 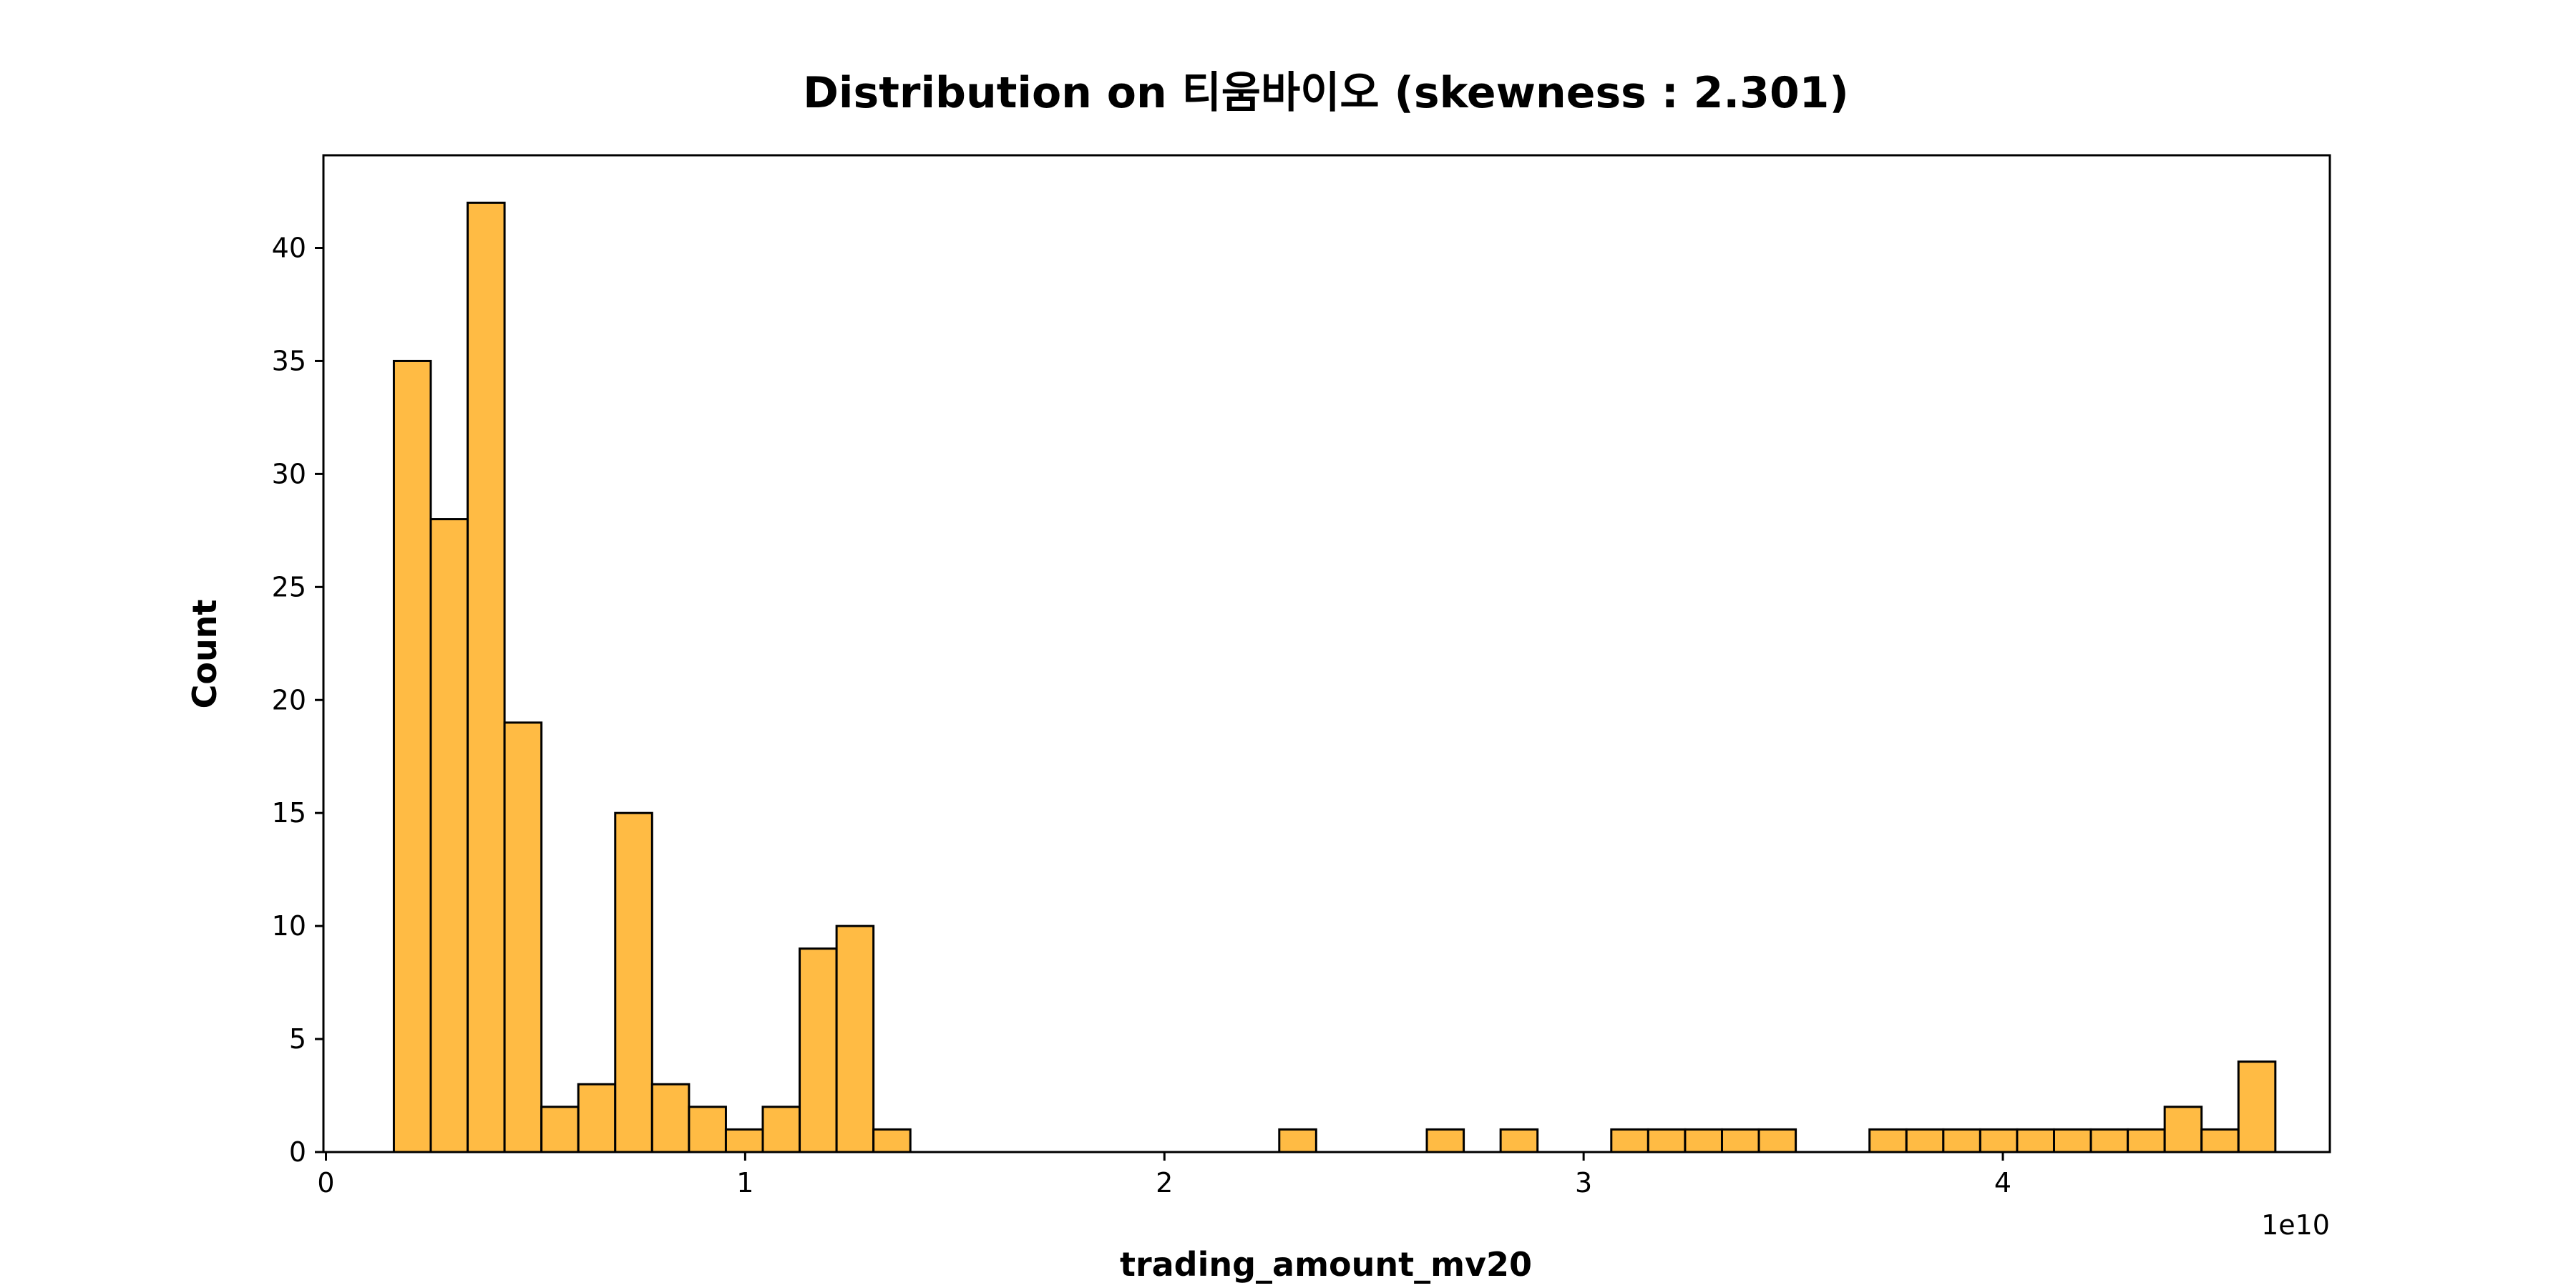 I want to click on x-tick-label: 0, so click(x=325, y=1183).